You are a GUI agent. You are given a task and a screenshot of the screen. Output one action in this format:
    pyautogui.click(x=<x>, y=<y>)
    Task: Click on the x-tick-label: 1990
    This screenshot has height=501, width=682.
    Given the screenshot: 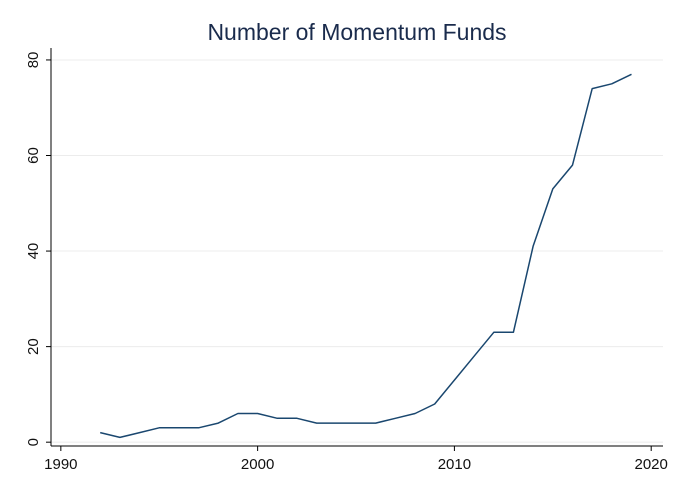 What is the action you would take?
    pyautogui.click(x=60, y=464)
    